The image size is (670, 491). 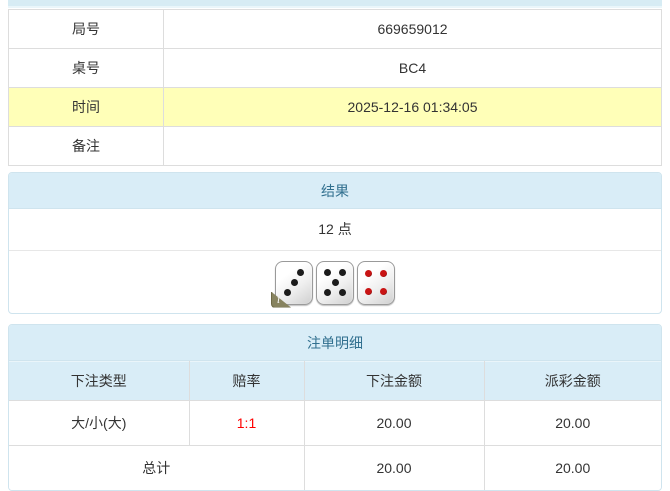 What do you see at coordinates (572, 467) in the screenshot?
I see `total-payout-value: 20.00` at bounding box center [572, 467].